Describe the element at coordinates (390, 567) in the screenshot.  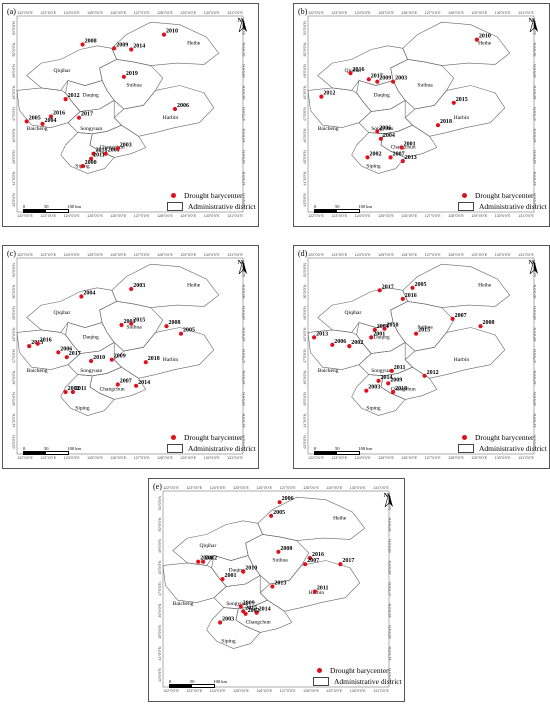
I see `lat-tick-label-right: 48°0'0"N` at that location.